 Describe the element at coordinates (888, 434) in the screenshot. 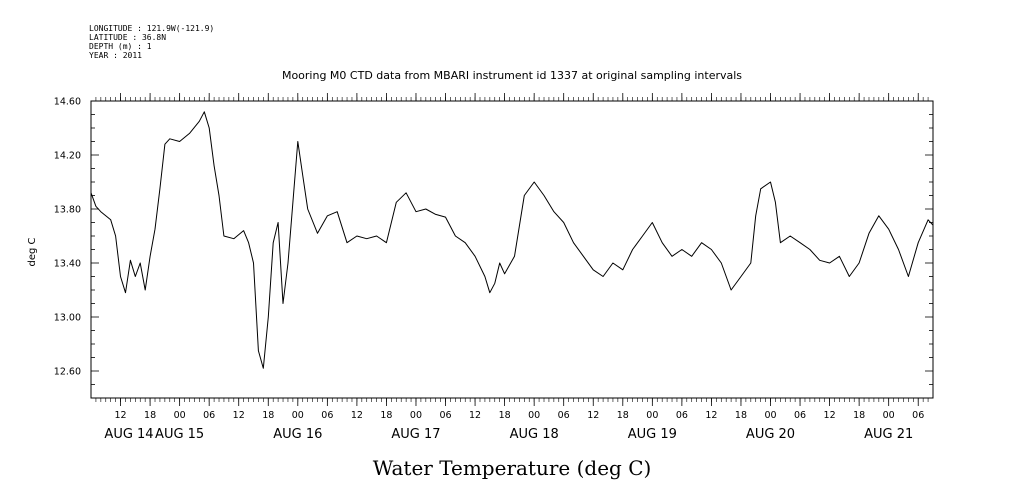

I see `x-day-label: AUG 21` at that location.